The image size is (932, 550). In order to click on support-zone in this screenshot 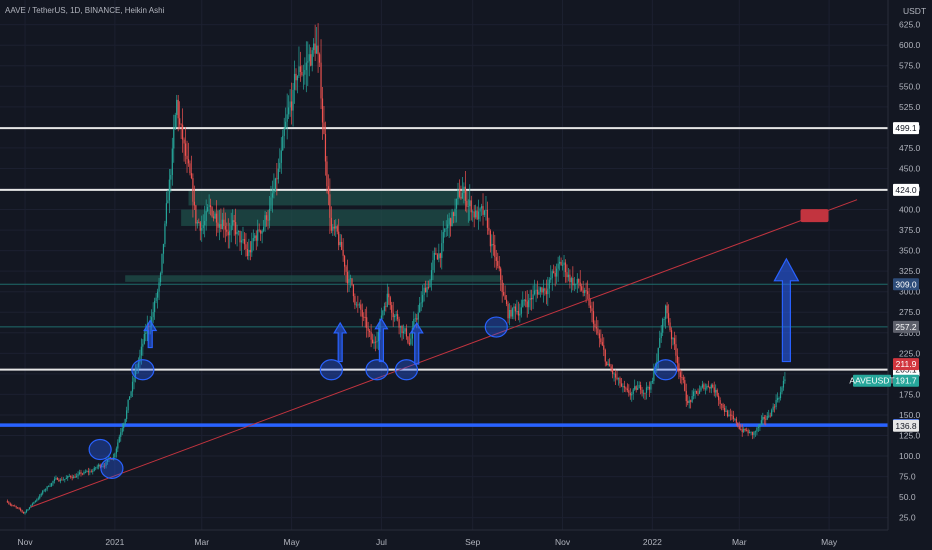, I will do `click(329, 197)`.